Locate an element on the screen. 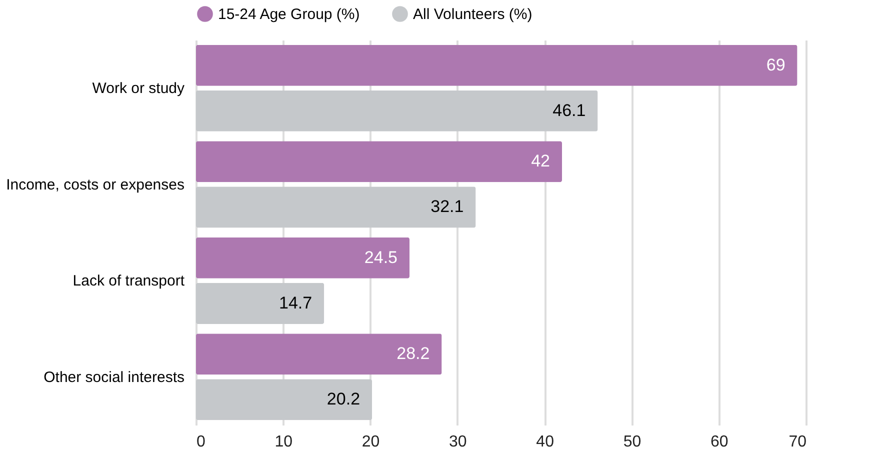 The image size is (869, 461). data-label: 42 is located at coordinates (540, 161).